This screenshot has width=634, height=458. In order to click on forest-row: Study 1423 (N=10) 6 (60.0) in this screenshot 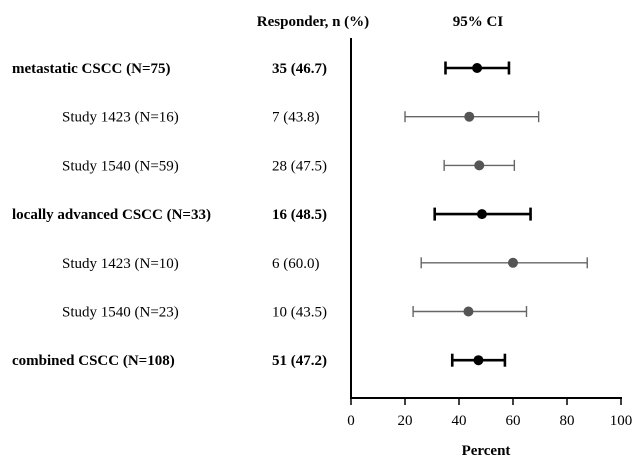, I will do `click(325, 264)`.